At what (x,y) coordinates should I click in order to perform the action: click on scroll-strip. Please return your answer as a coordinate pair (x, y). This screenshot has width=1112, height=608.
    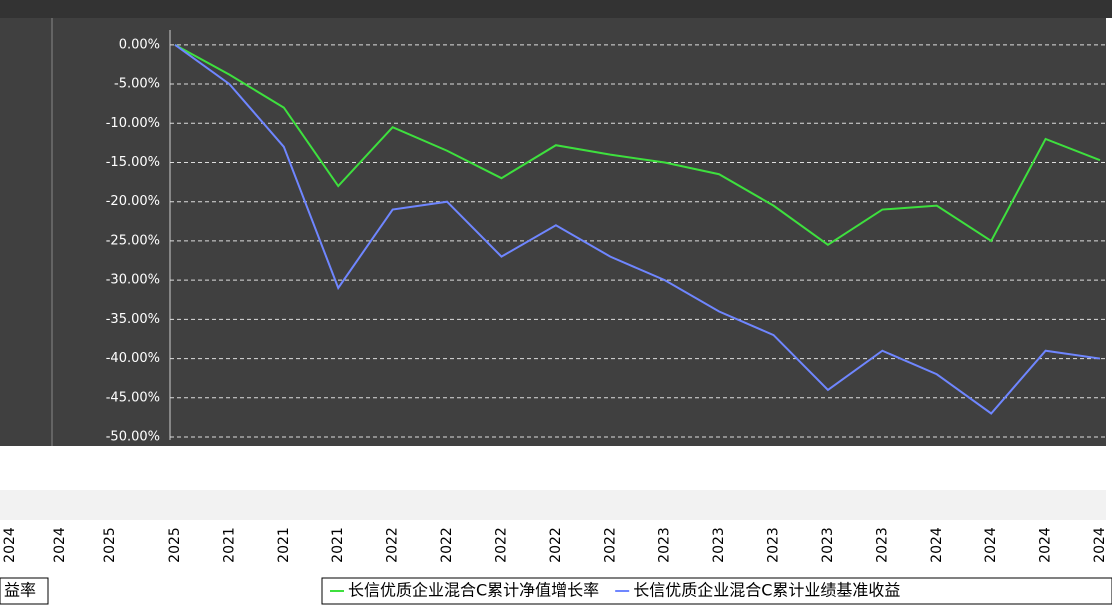
    Looking at the image, I should click on (553, 505).